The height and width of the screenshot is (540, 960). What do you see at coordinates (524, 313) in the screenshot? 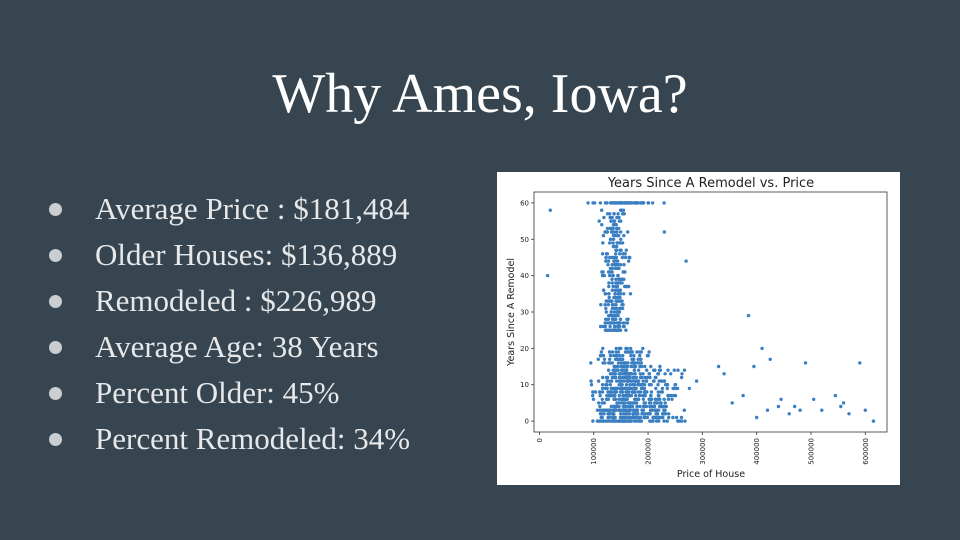
I see `y-tick-label: 30` at bounding box center [524, 313].